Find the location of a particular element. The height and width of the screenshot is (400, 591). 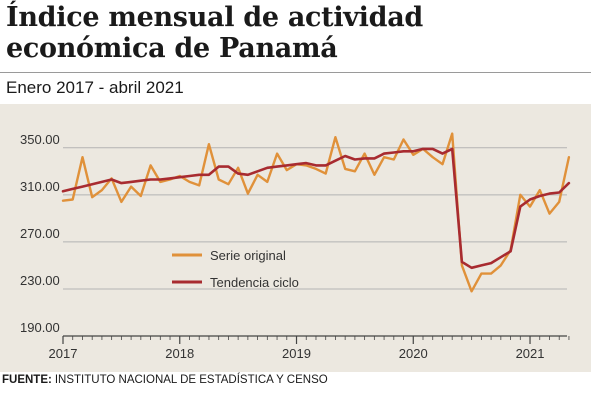

legend-label: Serie original is located at coordinates (248, 255).